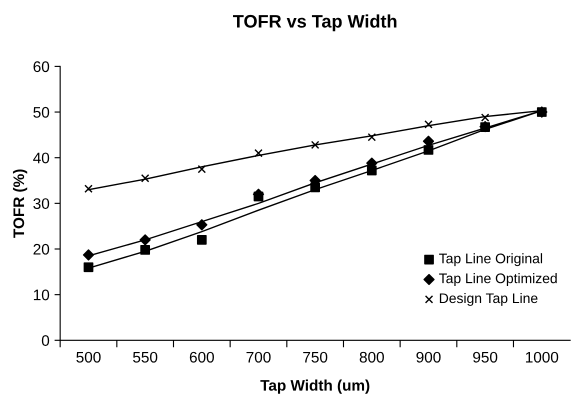  I want to click on legend-label: Design Tap Line, so click(489, 299).